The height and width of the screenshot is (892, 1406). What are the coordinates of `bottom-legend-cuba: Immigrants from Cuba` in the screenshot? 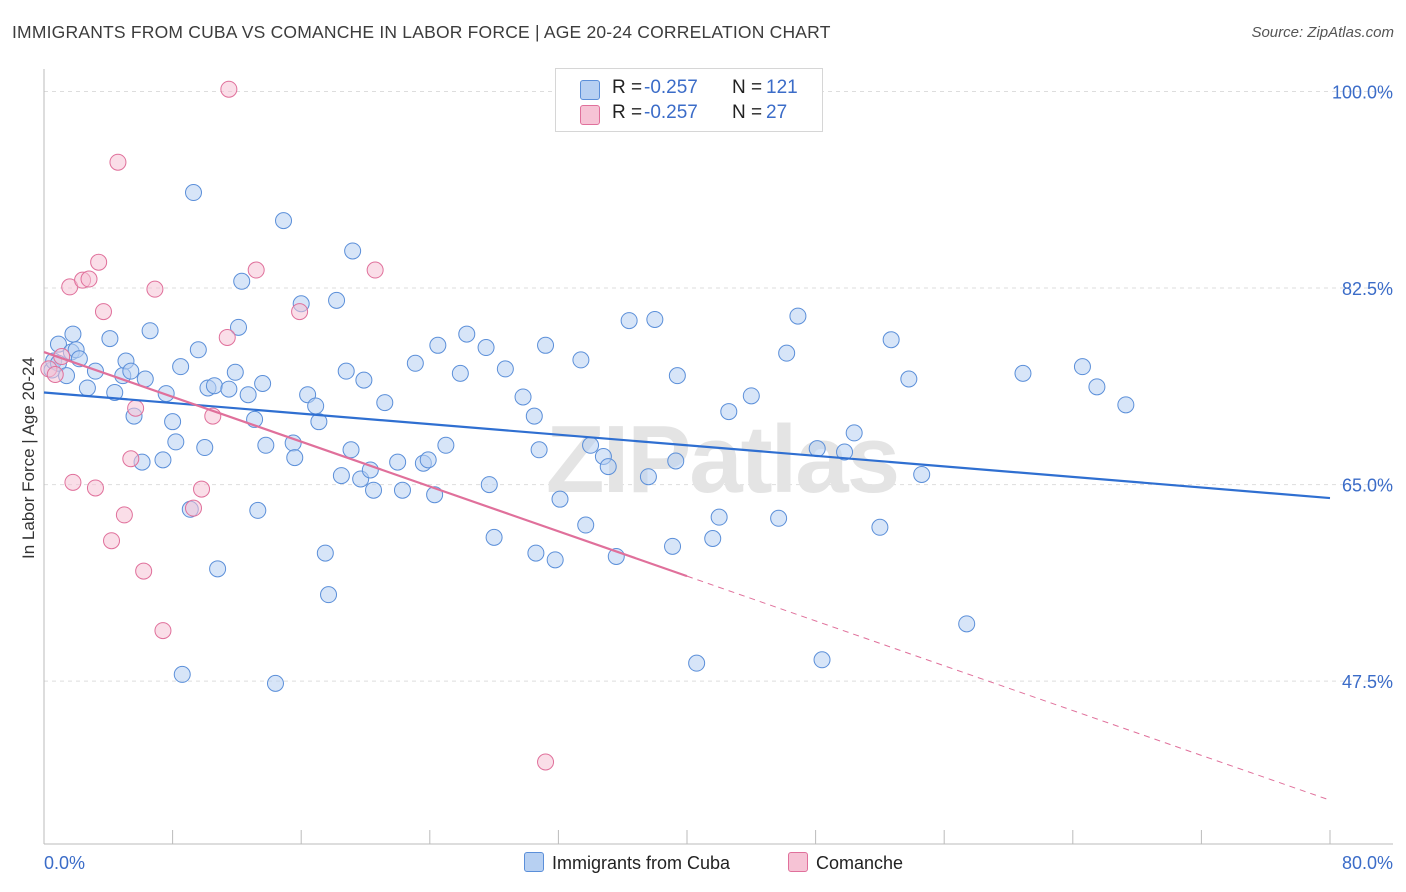 It's located at (627, 863).